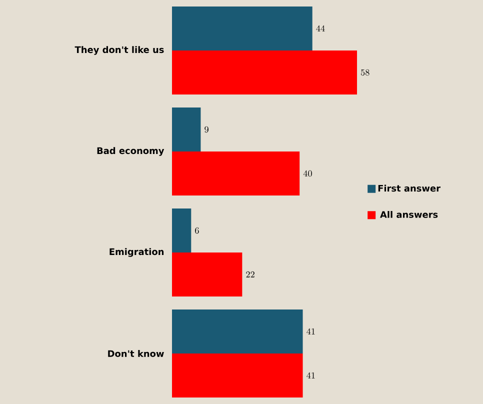 Image resolution: width=483 pixels, height=404 pixels. What do you see at coordinates (206, 129) in the screenshot?
I see `data-label: 9` at bounding box center [206, 129].